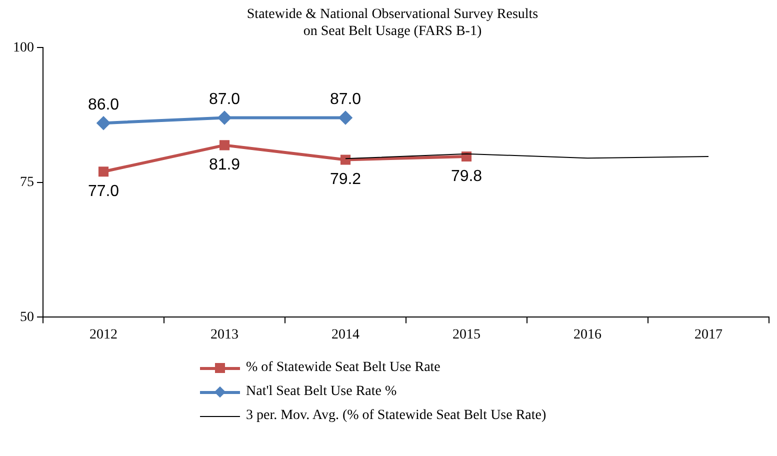 Image resolution: width=777 pixels, height=456 pixels. Describe the element at coordinates (104, 191) in the screenshot. I see `data-label: 77.0` at that location.